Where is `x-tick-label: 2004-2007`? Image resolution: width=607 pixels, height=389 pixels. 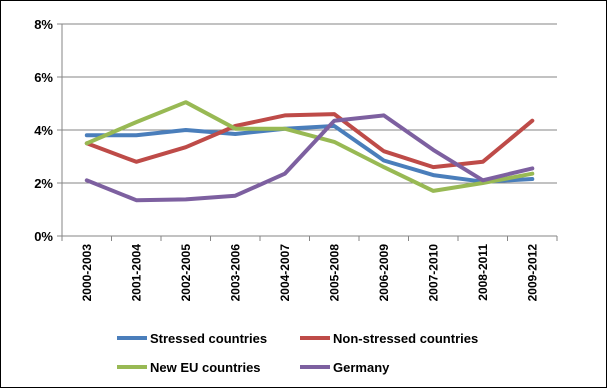 x-tick-label: 2004-2007 is located at coordinates (285, 273).